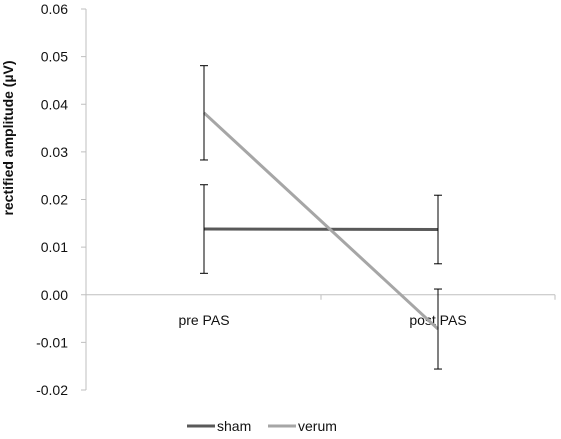 The height and width of the screenshot is (439, 561). What do you see at coordinates (54, 57) in the screenshot?
I see `y-tick-label: 0.05` at bounding box center [54, 57].